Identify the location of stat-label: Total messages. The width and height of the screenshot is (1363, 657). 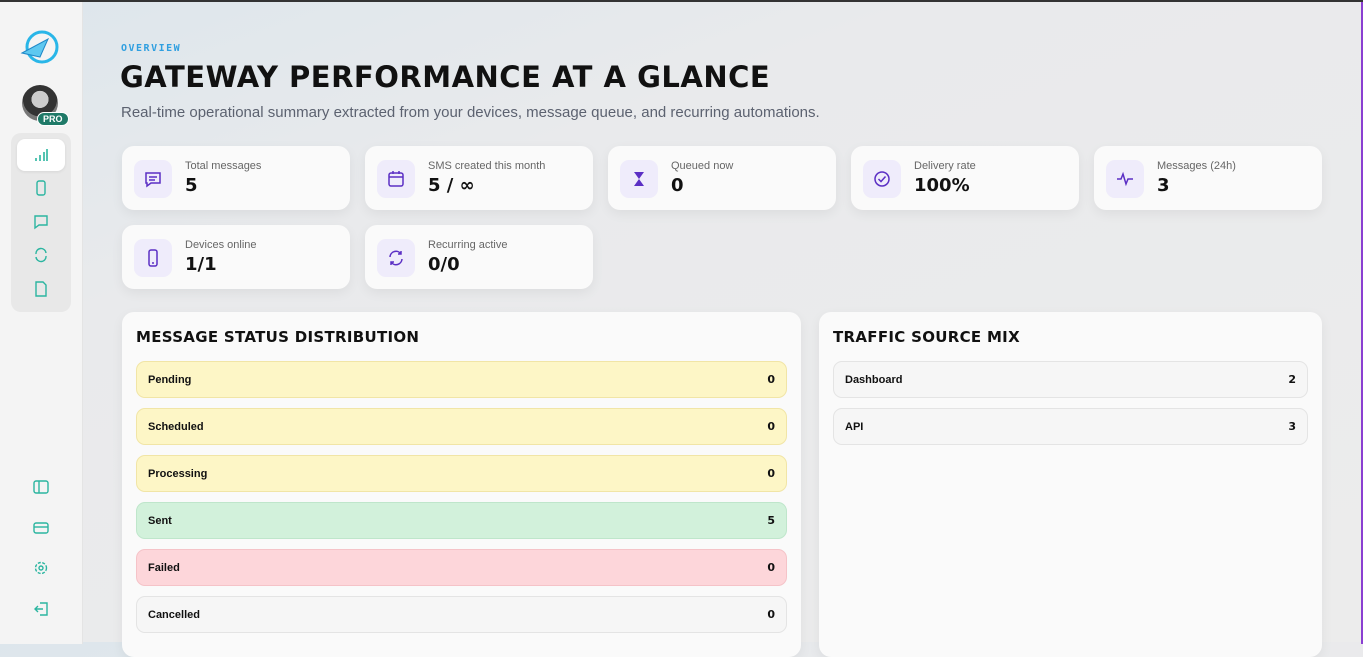
(223, 166).